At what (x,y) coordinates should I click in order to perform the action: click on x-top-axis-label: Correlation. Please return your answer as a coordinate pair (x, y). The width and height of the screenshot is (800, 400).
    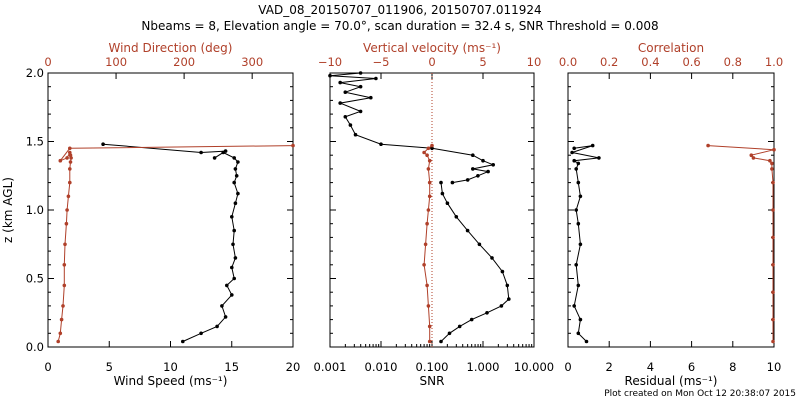
    Looking at the image, I should click on (671, 48).